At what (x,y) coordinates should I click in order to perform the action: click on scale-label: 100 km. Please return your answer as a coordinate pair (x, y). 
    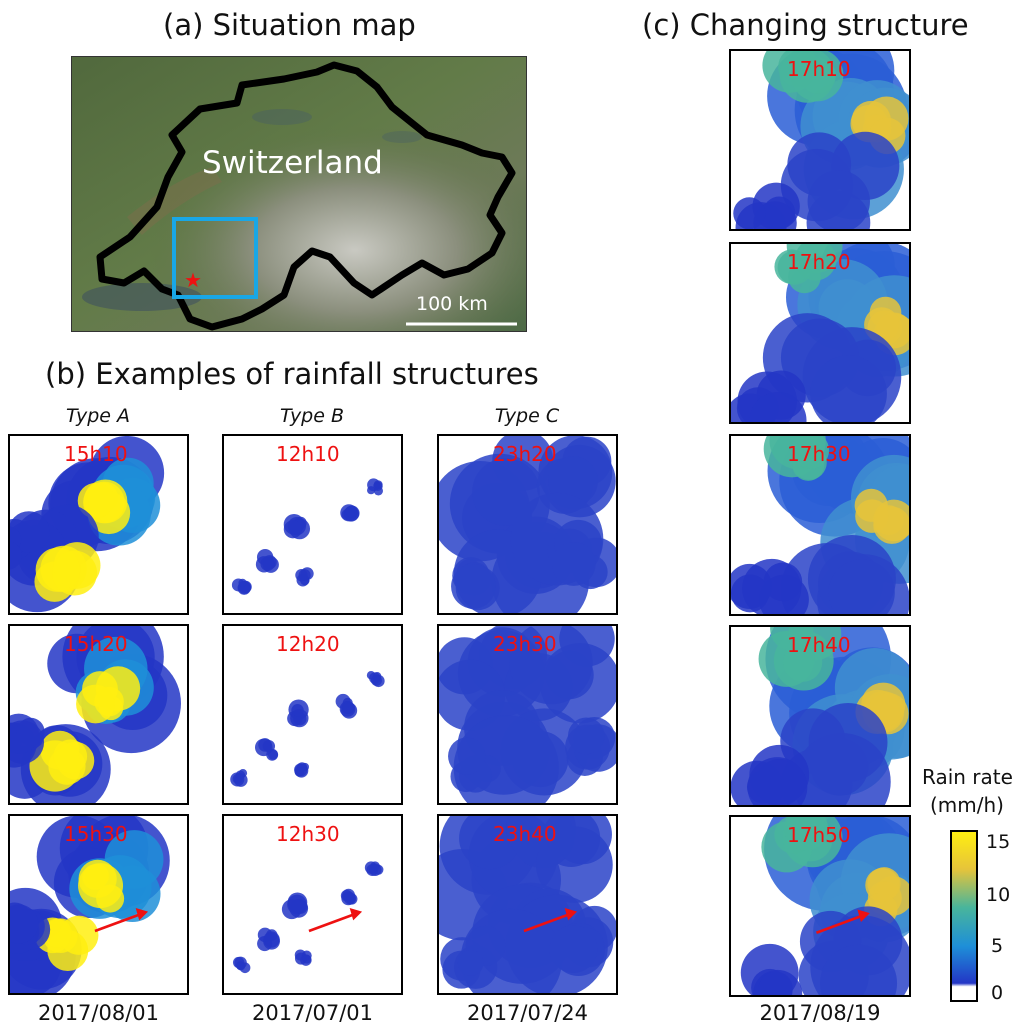
    Looking at the image, I should click on (452, 304).